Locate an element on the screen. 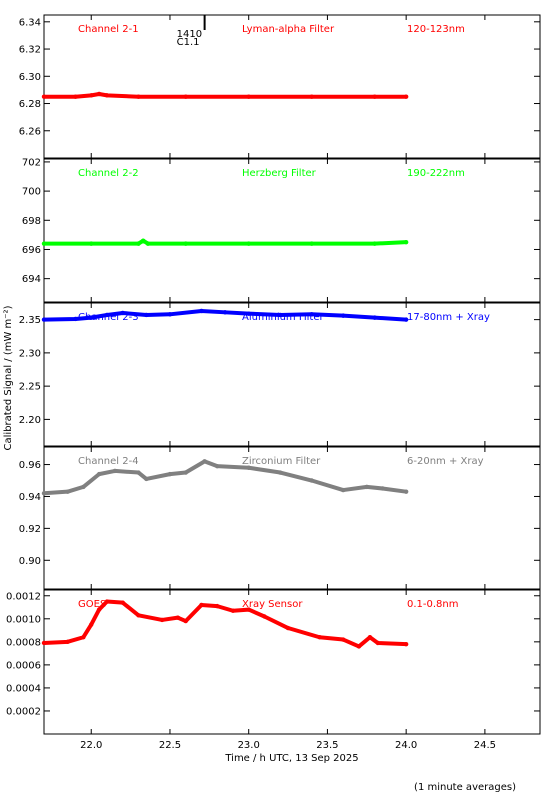 The height and width of the screenshot is (800, 550). y-tick-label: 6.34 is located at coordinates (30, 22).